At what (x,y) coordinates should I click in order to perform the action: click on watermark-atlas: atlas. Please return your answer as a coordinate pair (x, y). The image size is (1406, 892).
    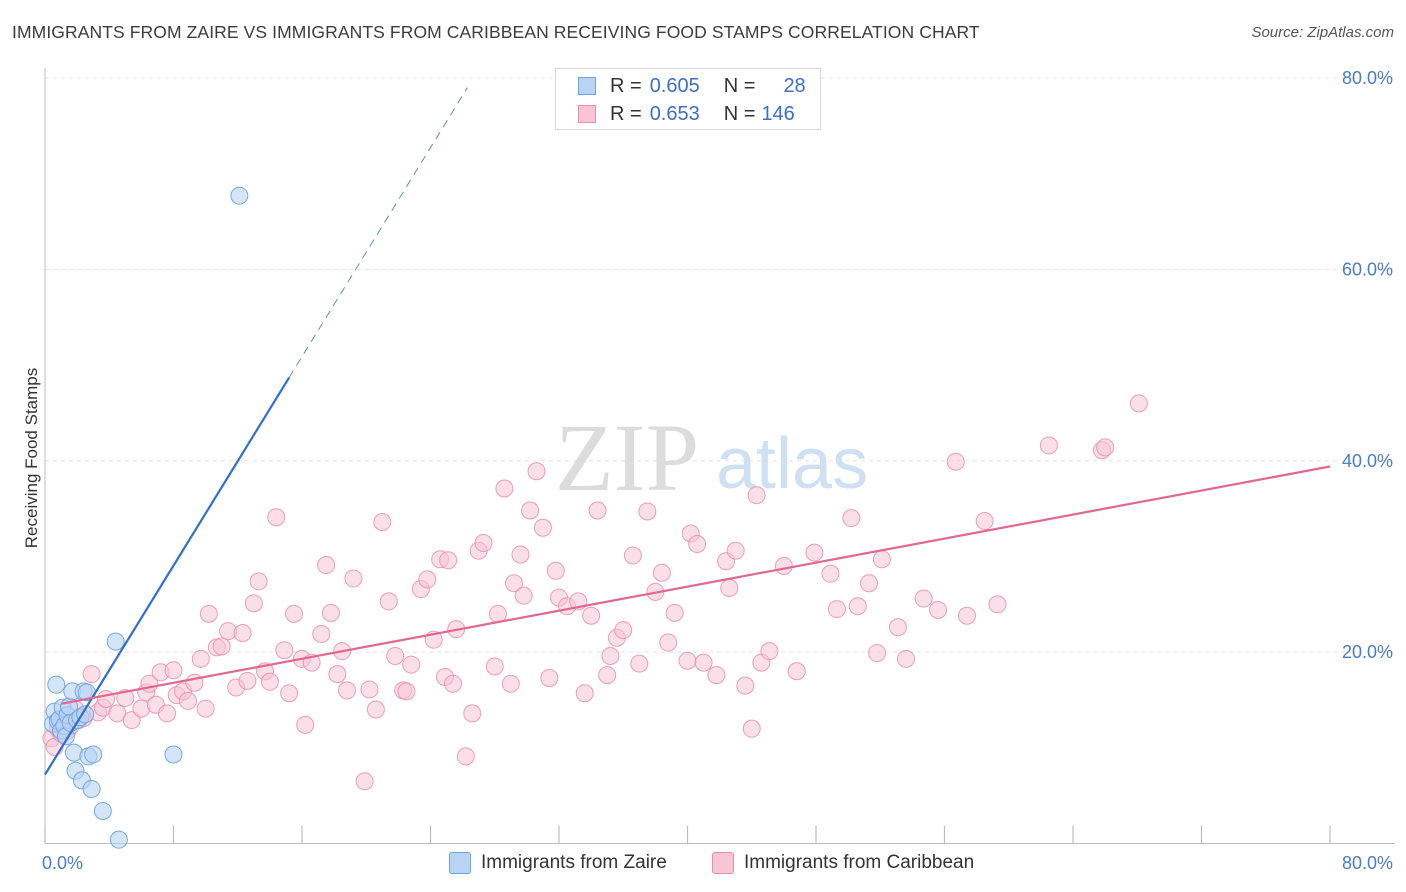
    Looking at the image, I should click on (792, 464).